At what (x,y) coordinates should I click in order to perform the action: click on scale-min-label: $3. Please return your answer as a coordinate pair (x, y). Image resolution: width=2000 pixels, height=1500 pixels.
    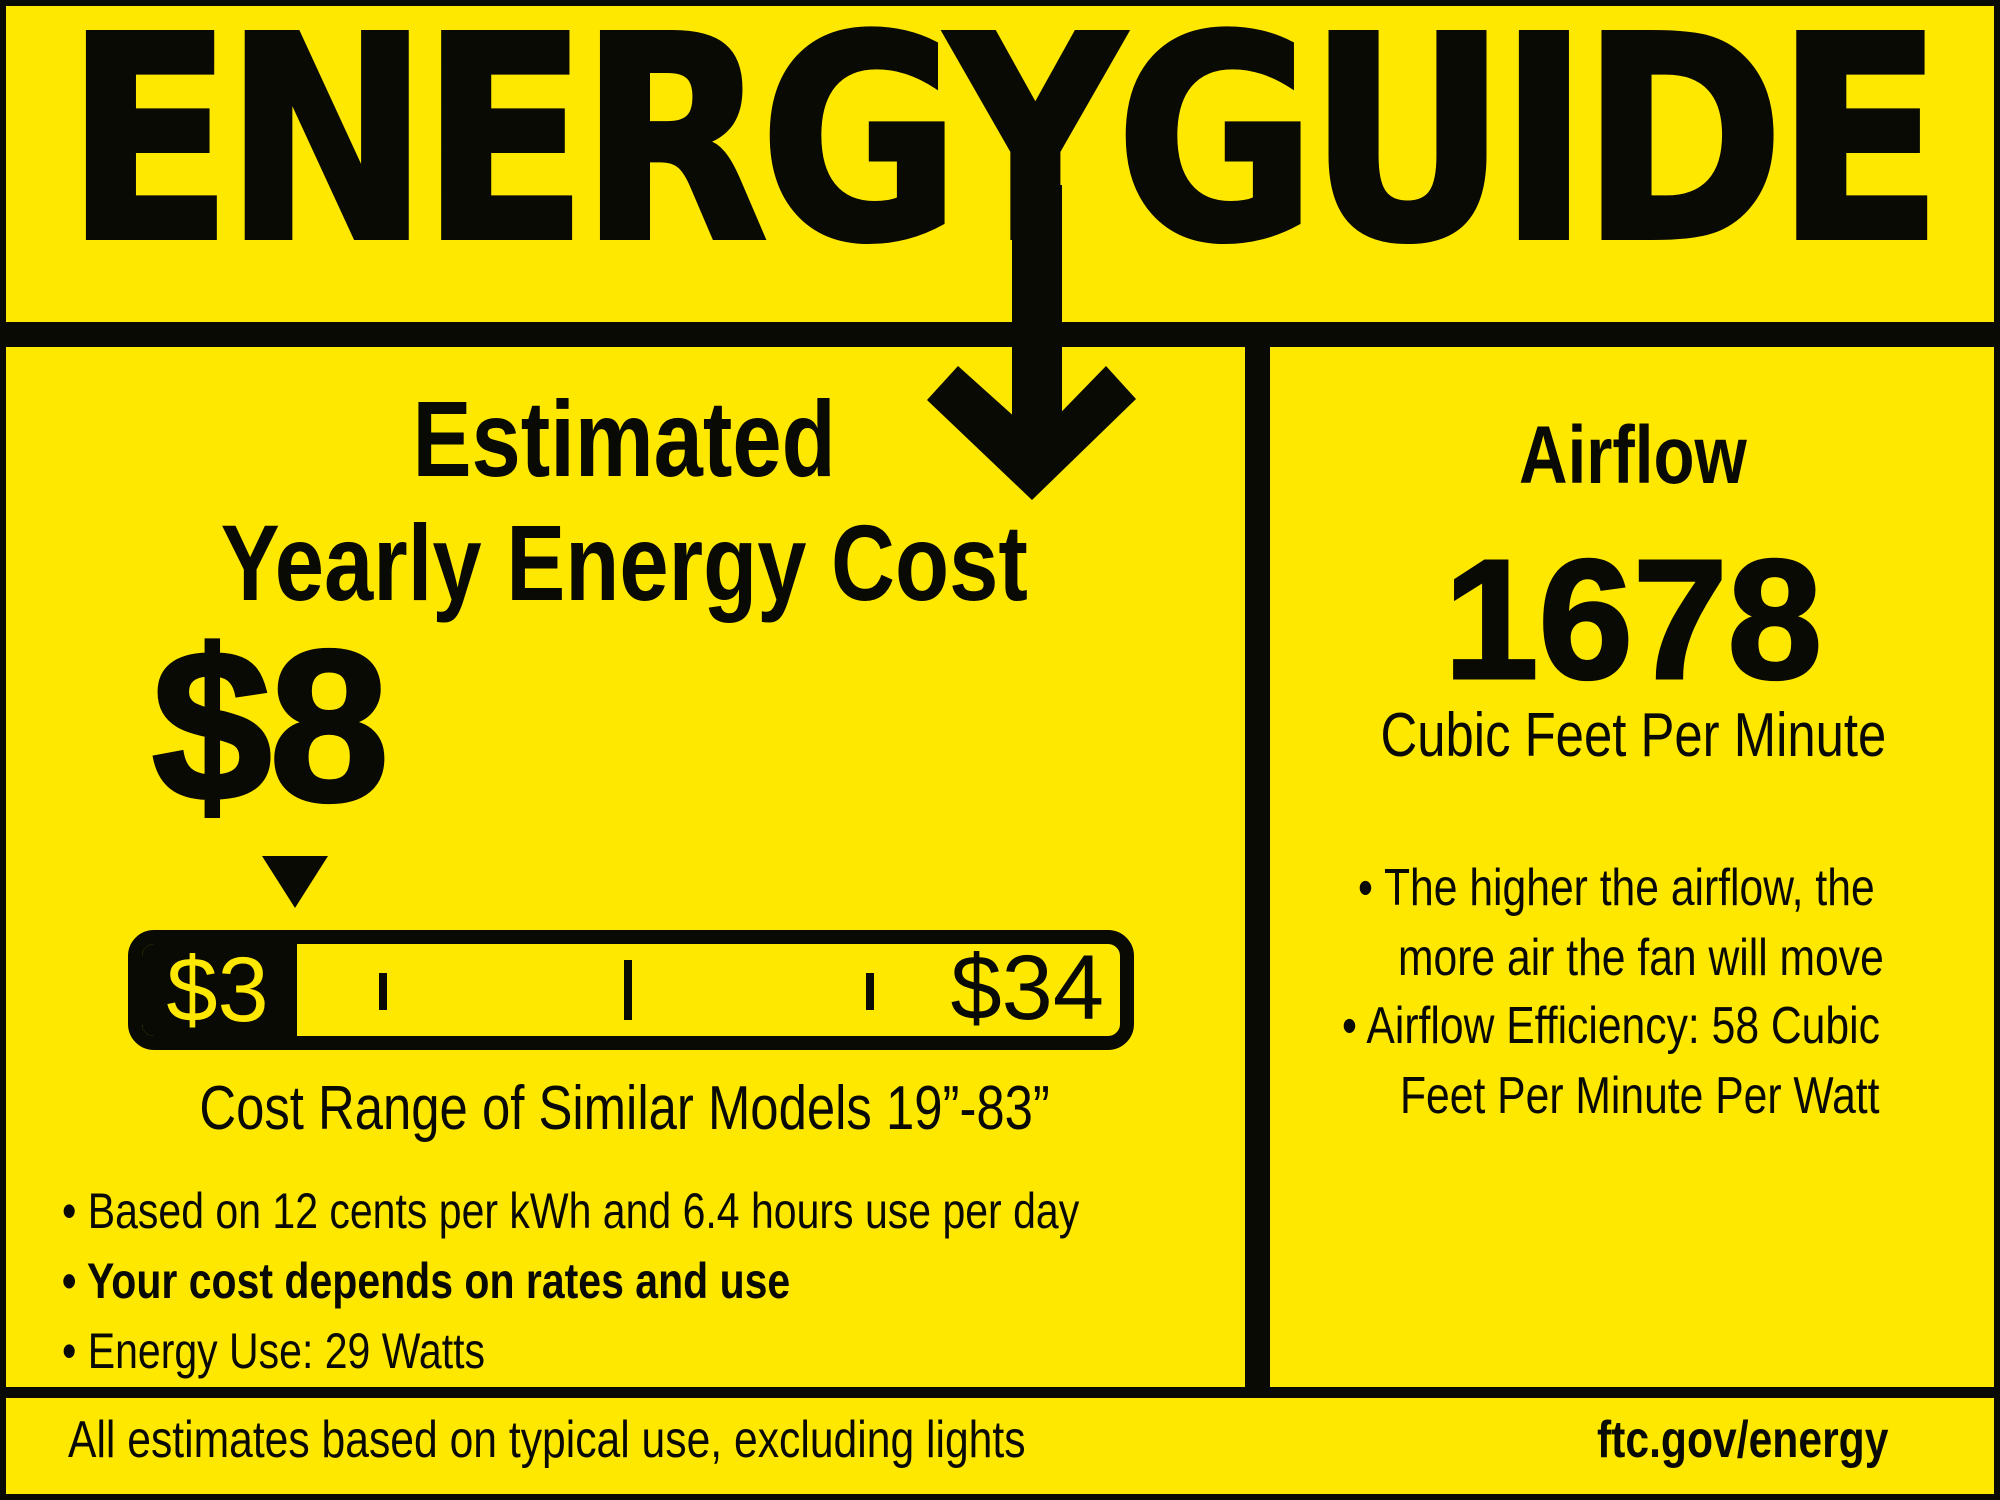
    Looking at the image, I should click on (217, 990).